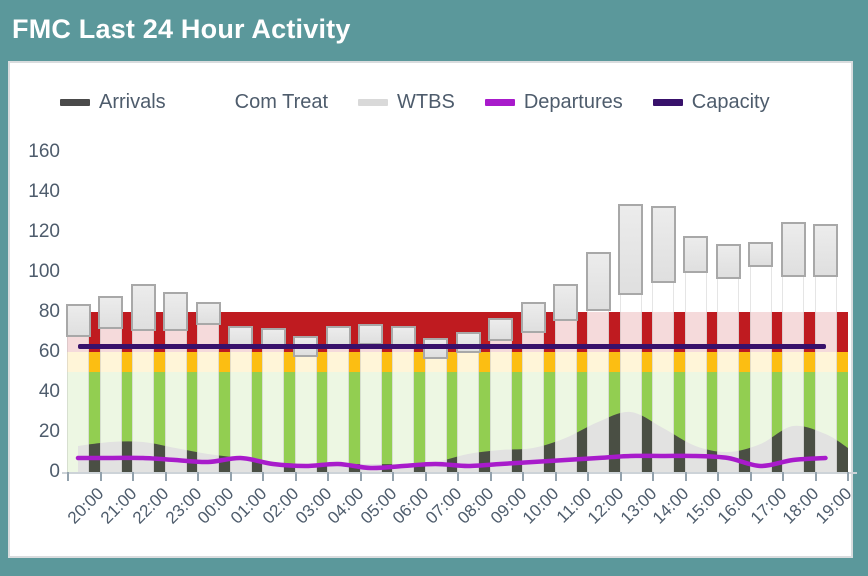 The image size is (868, 576). What do you see at coordinates (49, 351) in the screenshot?
I see `y-axis-label: 60` at bounding box center [49, 351].